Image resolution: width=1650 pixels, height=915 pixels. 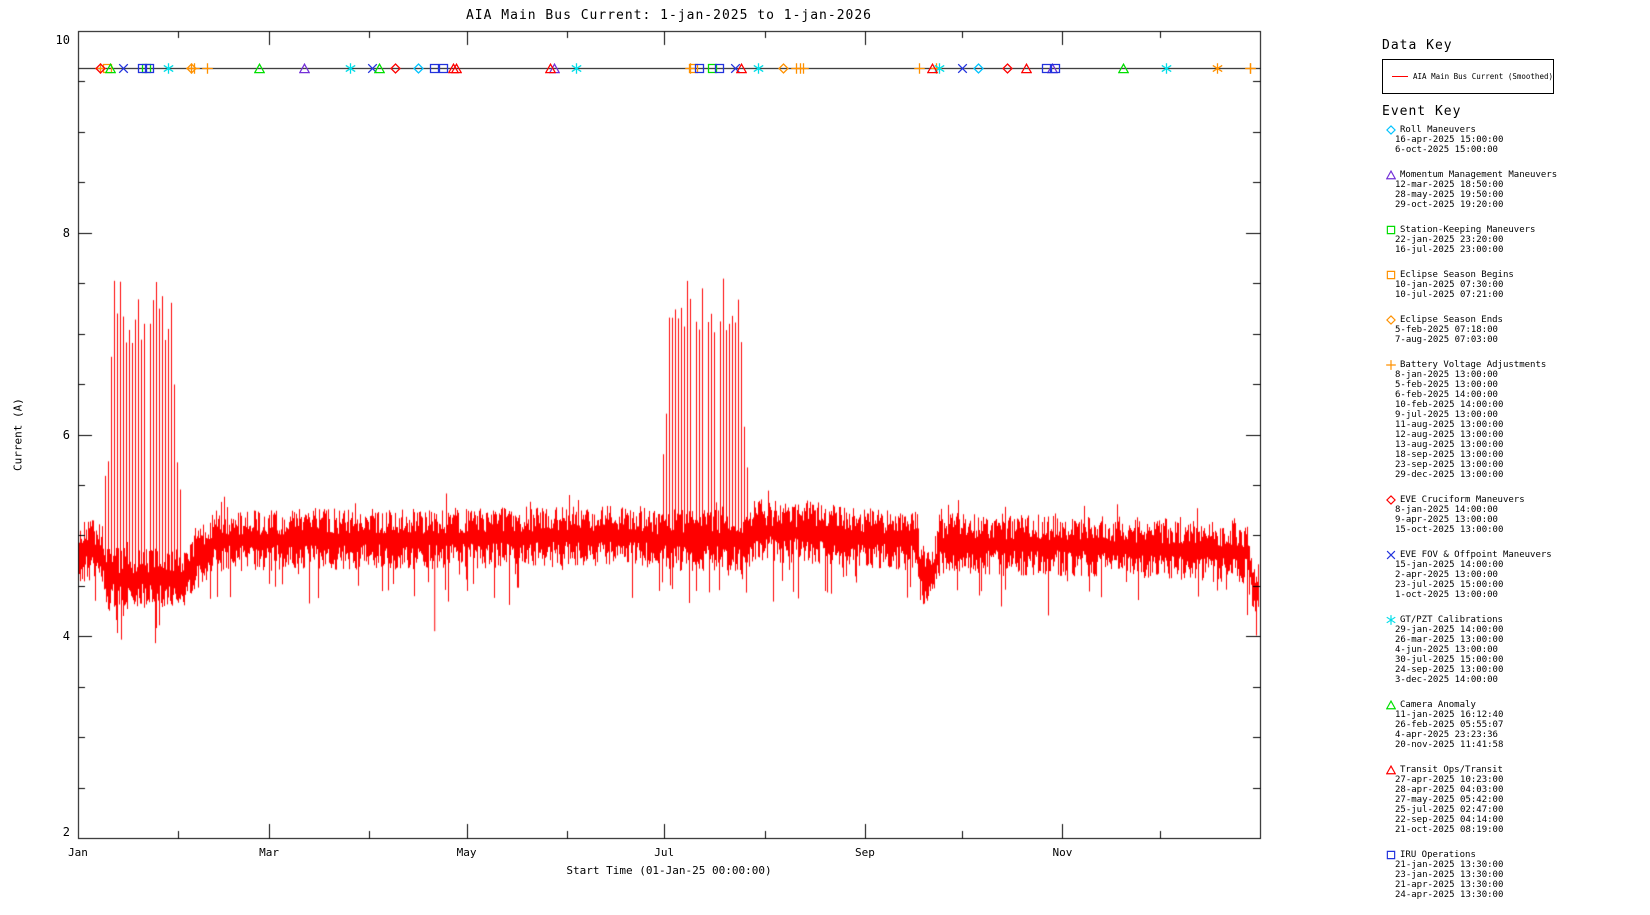 I want to click on event-date: 20-nov-2025 11:41:58, so click(x=1449, y=745).